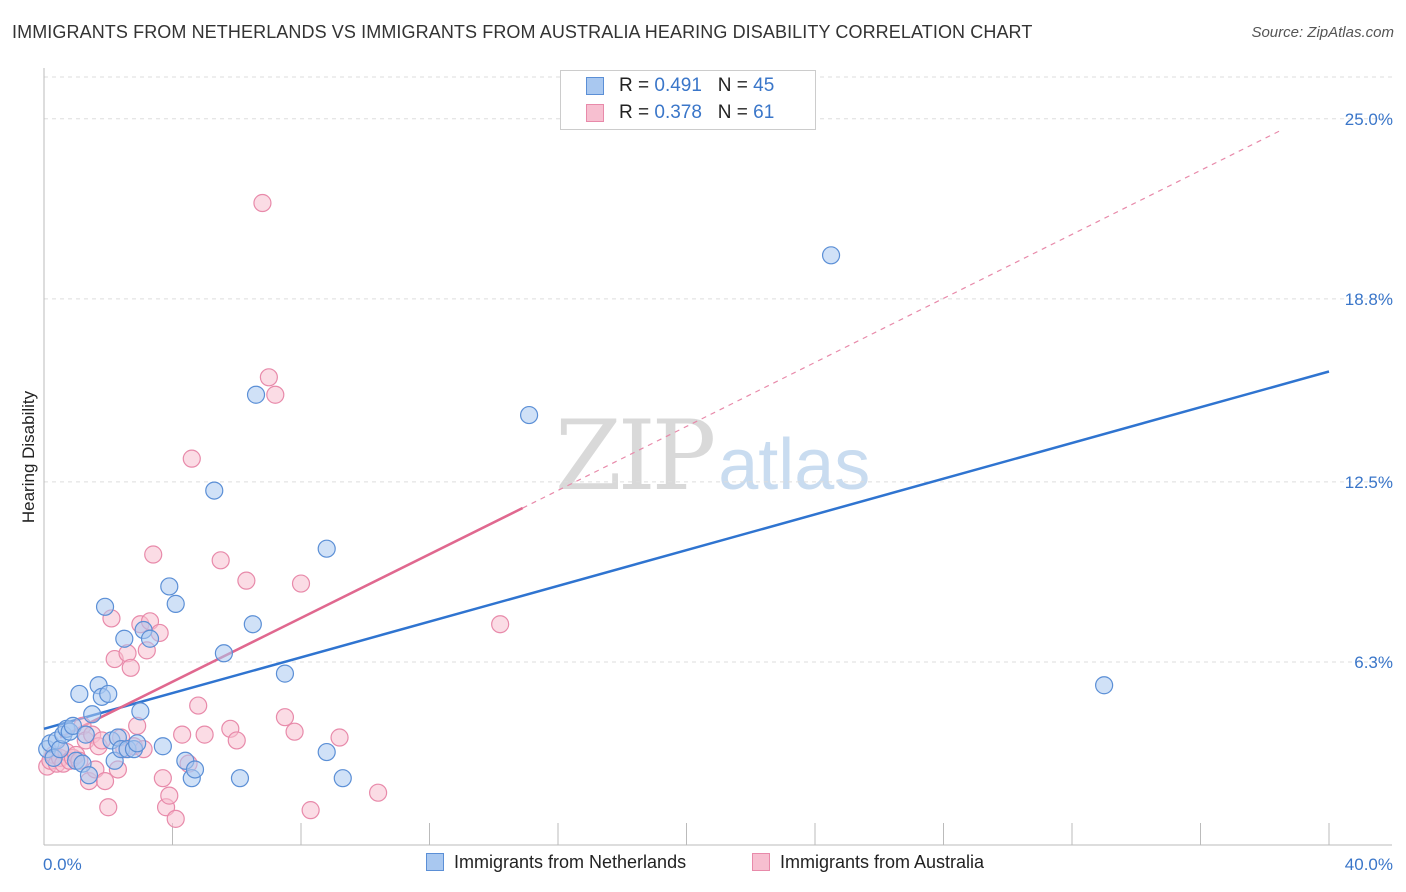 This screenshot has height=892, width=1406. I want to click on y-tick-label: 12.5%, so click(1369, 482).